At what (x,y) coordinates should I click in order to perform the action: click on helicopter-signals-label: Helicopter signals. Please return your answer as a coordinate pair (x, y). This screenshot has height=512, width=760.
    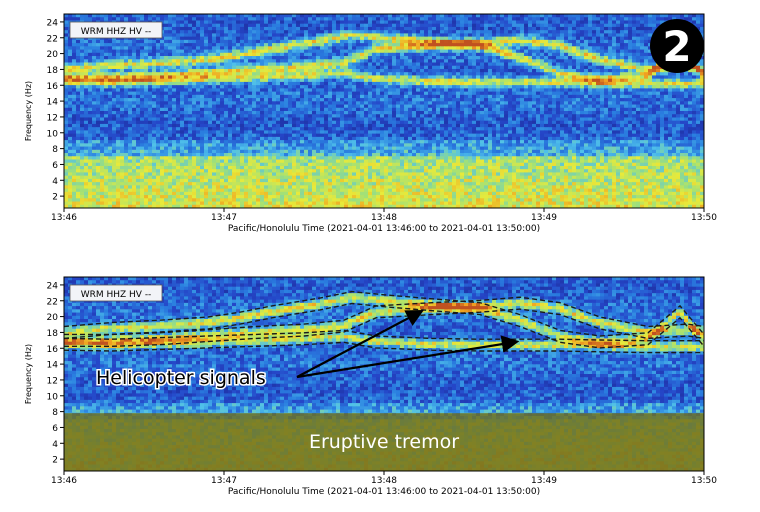
    Looking at the image, I should click on (181, 378).